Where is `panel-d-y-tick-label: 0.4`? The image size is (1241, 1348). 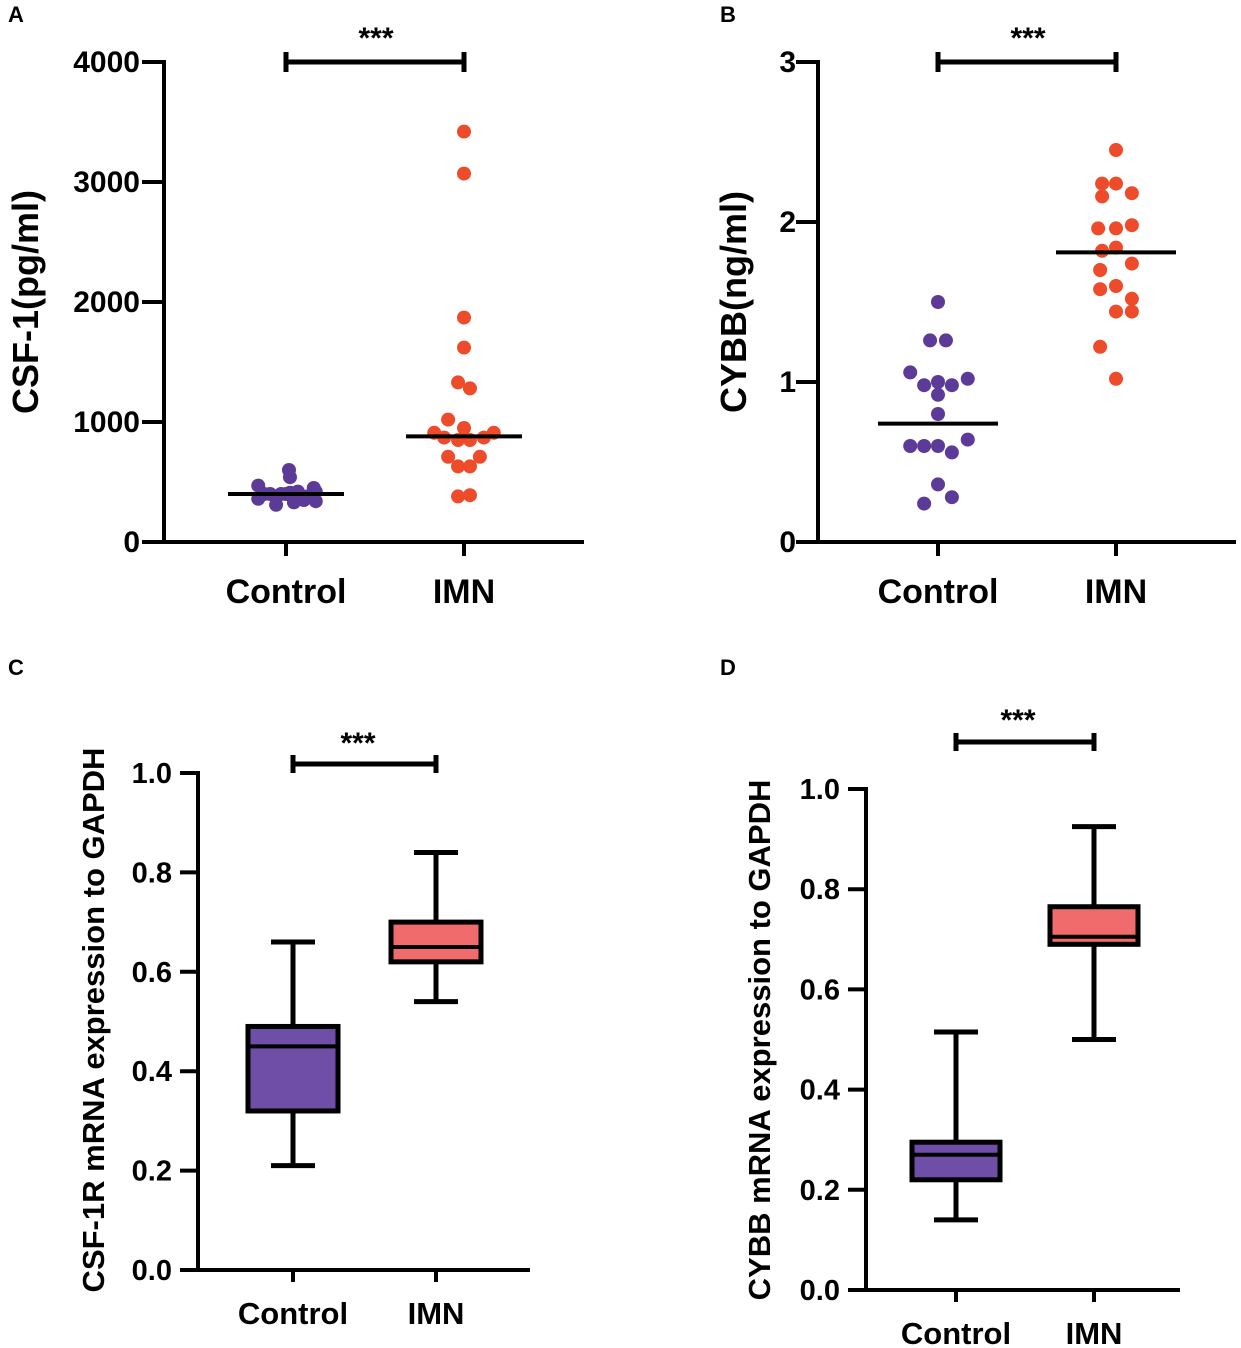
panel-d-y-tick-label: 0.4 is located at coordinates (820, 1091).